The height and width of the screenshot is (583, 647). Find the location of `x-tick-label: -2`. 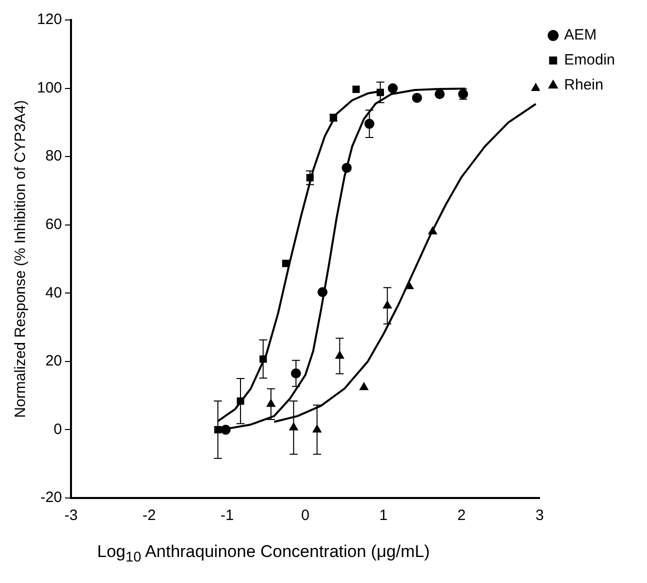

x-tick-label: -2 is located at coordinates (149, 515).